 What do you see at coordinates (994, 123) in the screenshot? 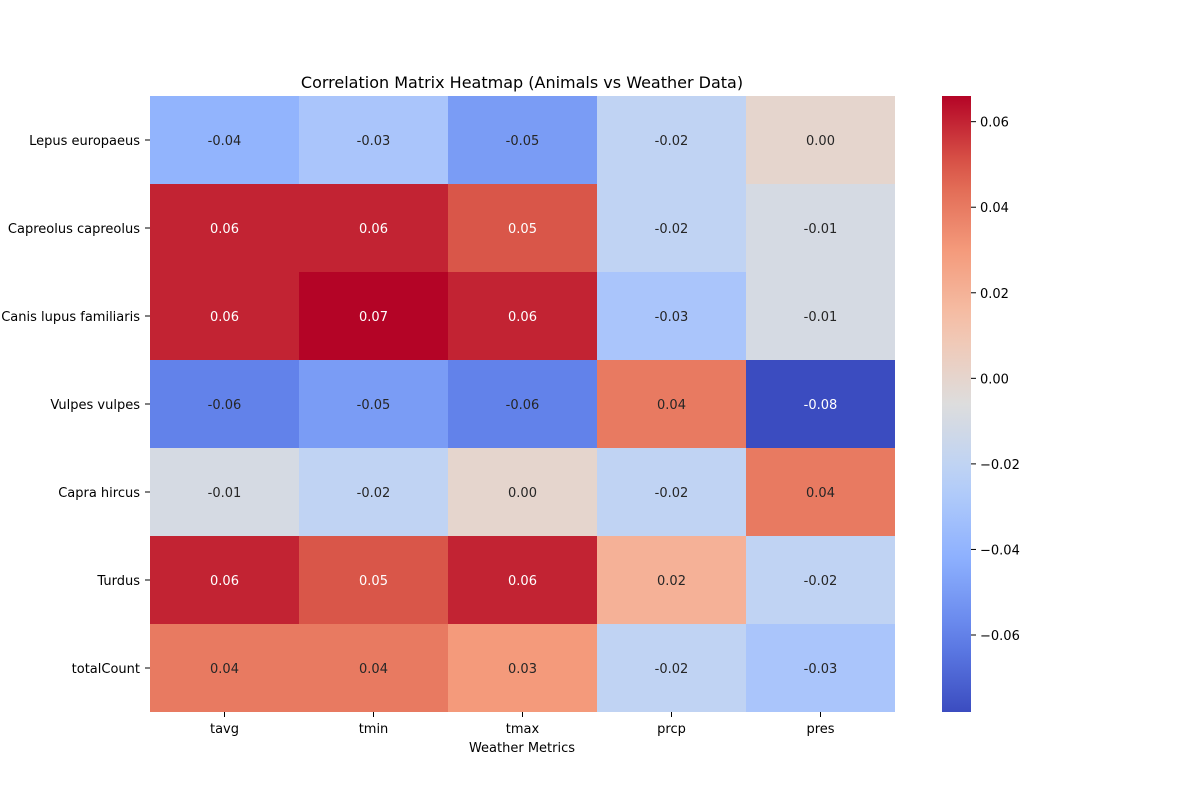
I see `colorbar-tick-label: 0.06` at bounding box center [994, 123].